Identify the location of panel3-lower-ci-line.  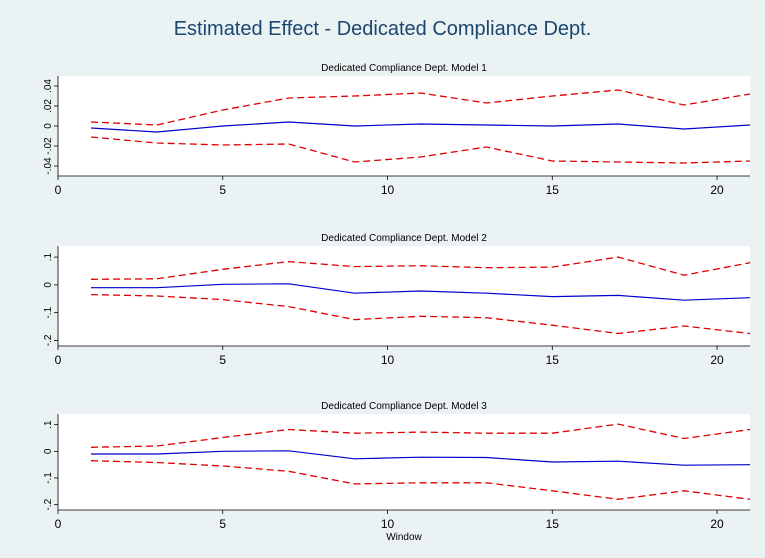
(420, 480).